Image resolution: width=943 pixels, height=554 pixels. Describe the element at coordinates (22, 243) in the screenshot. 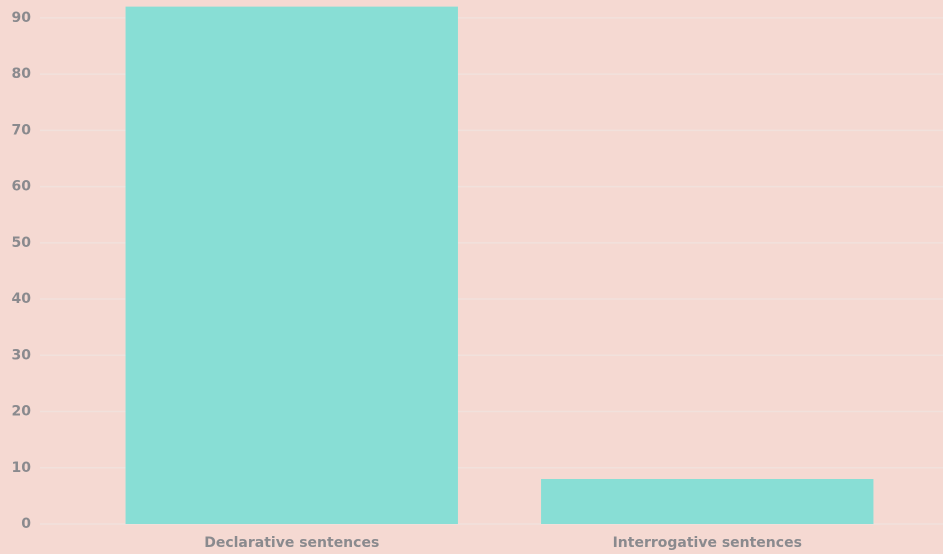

I see `y-tick-label: 50` at that location.